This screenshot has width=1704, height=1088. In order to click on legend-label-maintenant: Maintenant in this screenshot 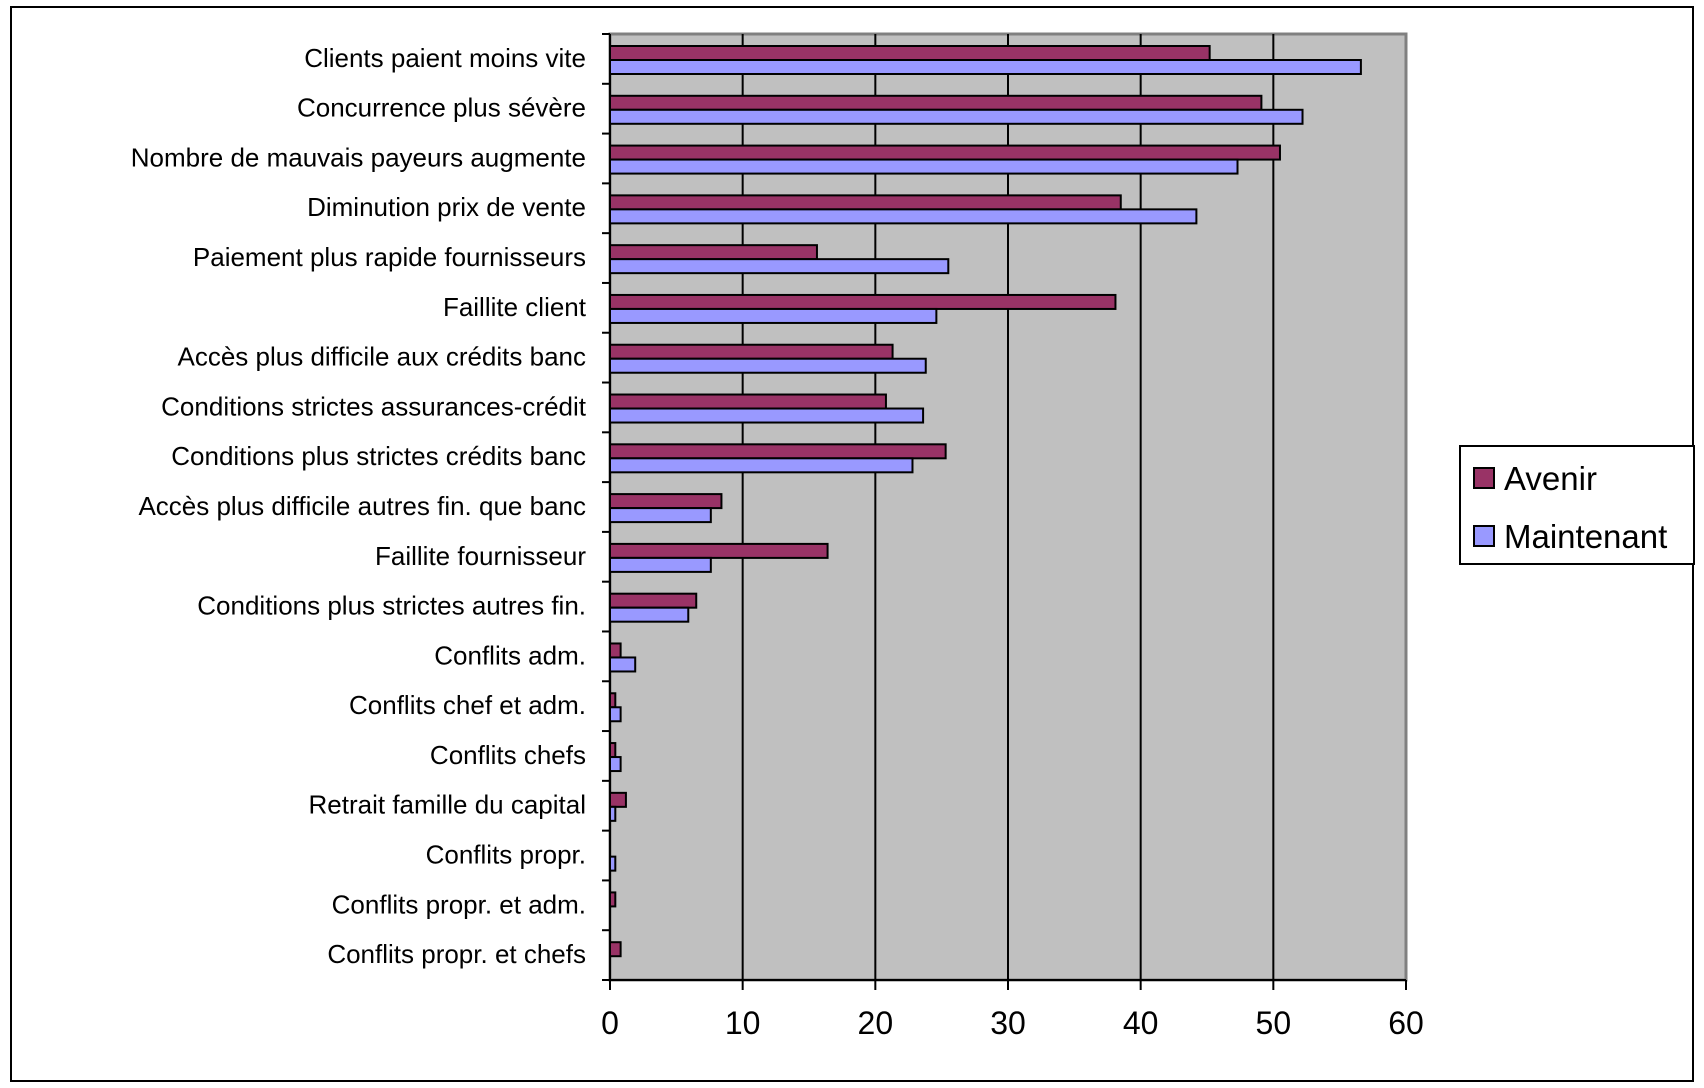, I will do `click(1585, 536)`.